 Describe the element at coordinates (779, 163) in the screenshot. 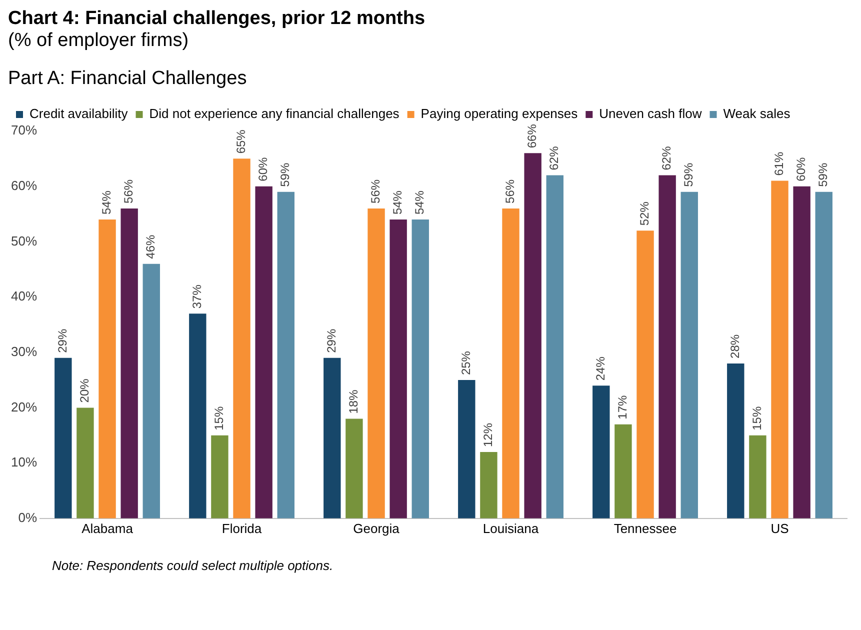

I see `data-label: 61%` at that location.